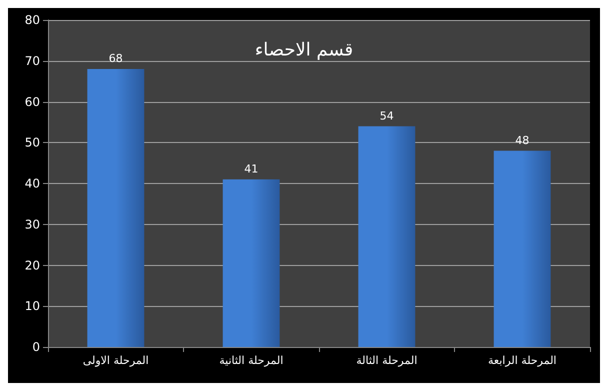 This screenshot has width=608, height=391. Describe the element at coordinates (32, 306) in the screenshot. I see `y-tick-label: 10` at that location.